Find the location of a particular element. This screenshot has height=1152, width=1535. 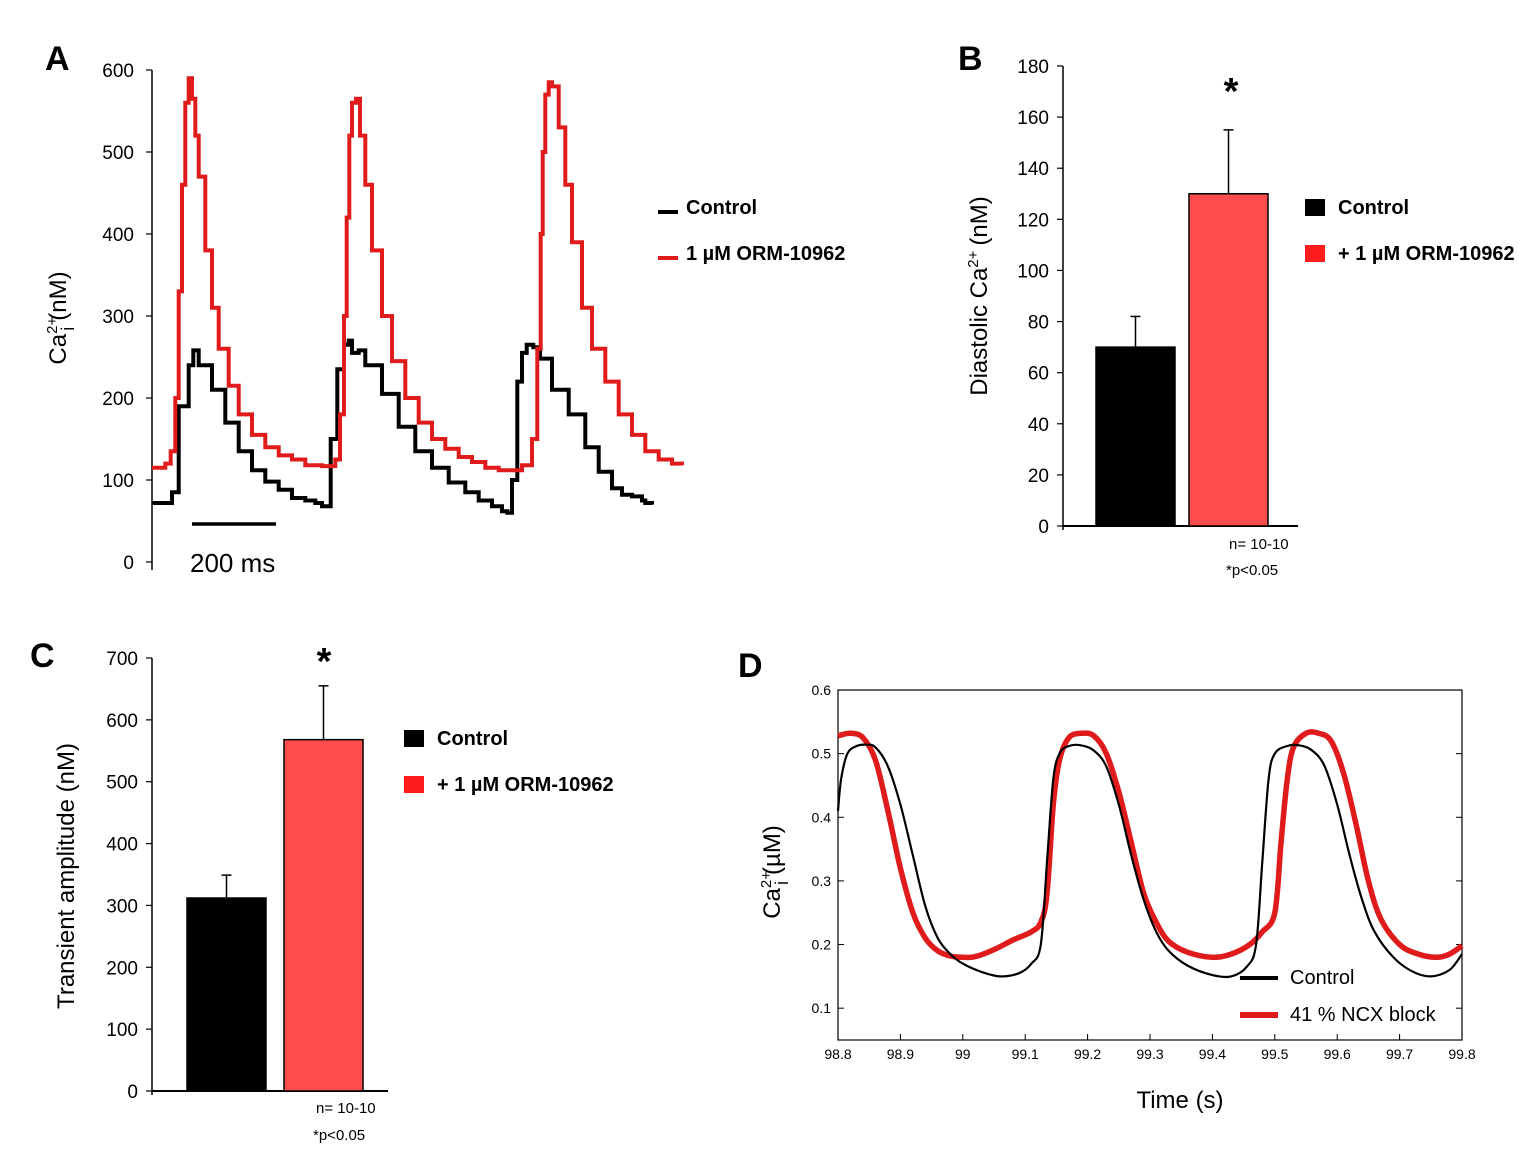

panel-a-series-orm is located at coordinates (418, 274).